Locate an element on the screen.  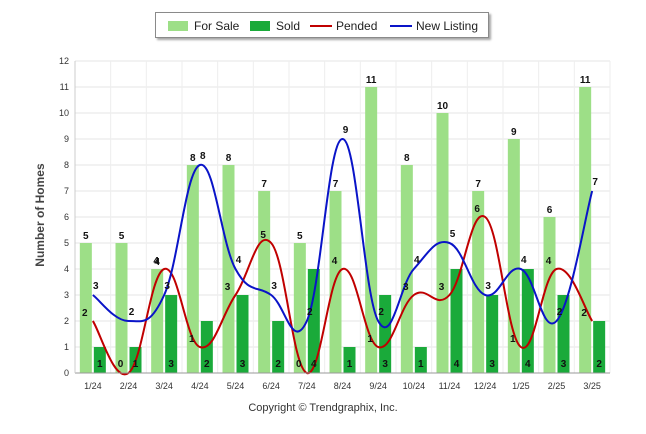
y-tick-label: 8 is located at coordinates (66, 165).